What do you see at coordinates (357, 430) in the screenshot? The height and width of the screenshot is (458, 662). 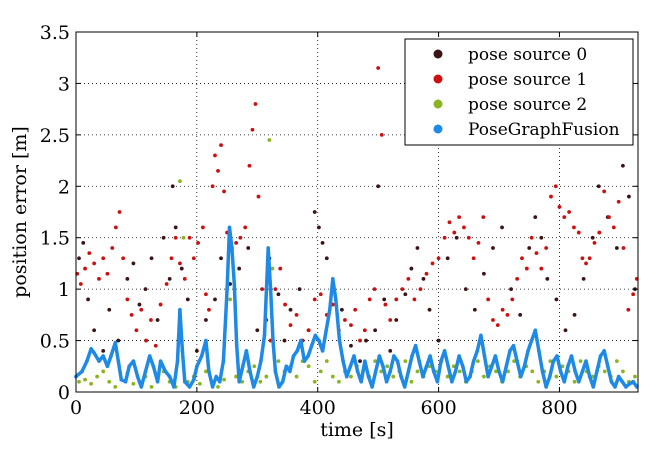 I see `x-axis-title: time [s]` at bounding box center [357, 430].